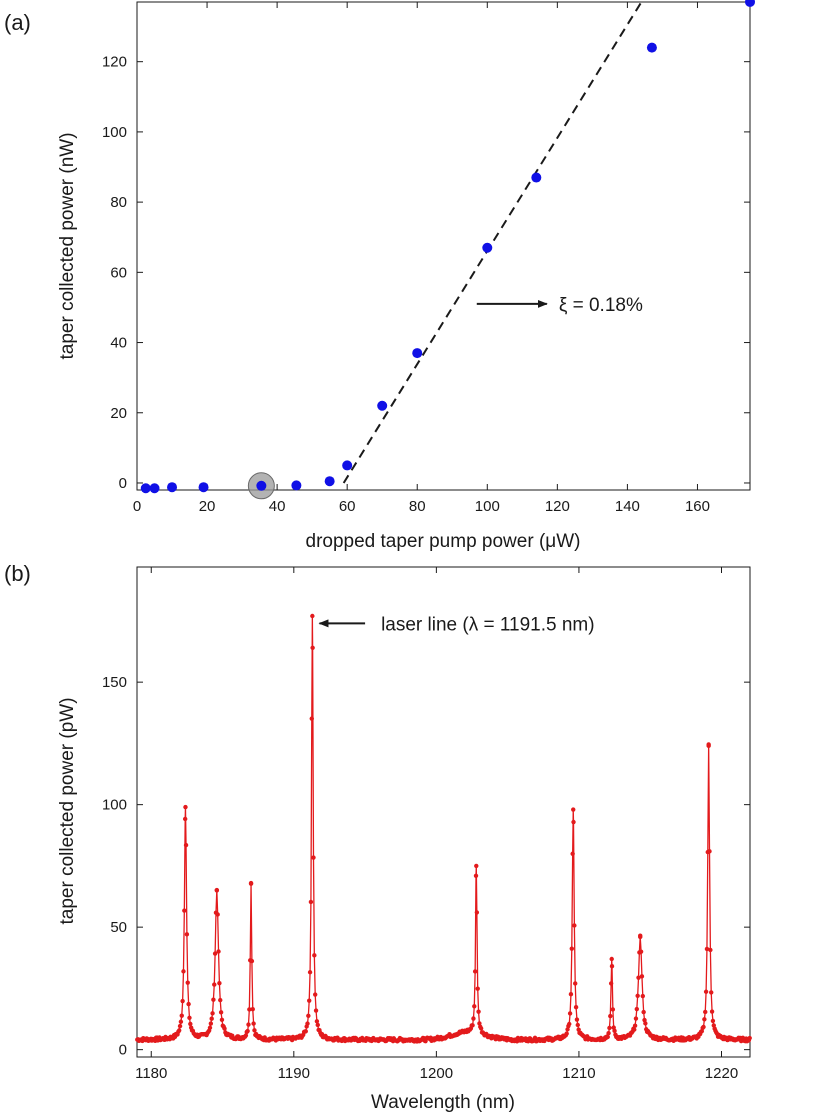  Describe the element at coordinates (488, 624) in the screenshot. I see `laser-line-annotation-label: laser line (λ = 1191.5 nm)` at that location.